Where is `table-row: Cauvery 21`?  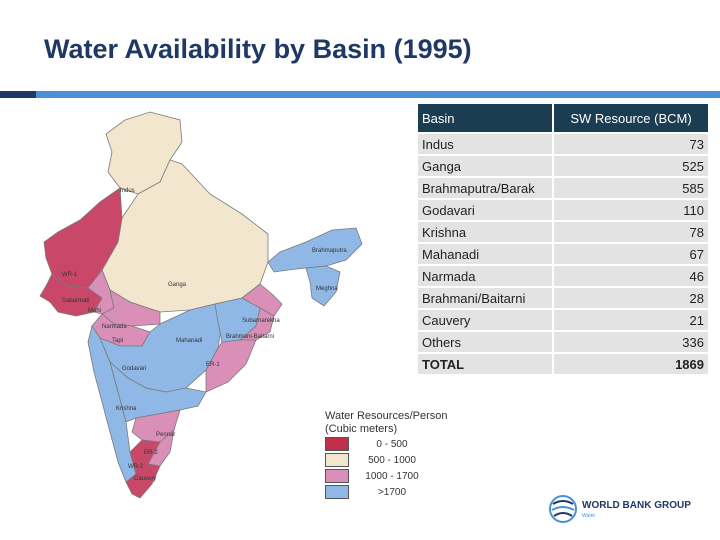
table-row: Cauvery 21 is located at coordinates (563, 320).